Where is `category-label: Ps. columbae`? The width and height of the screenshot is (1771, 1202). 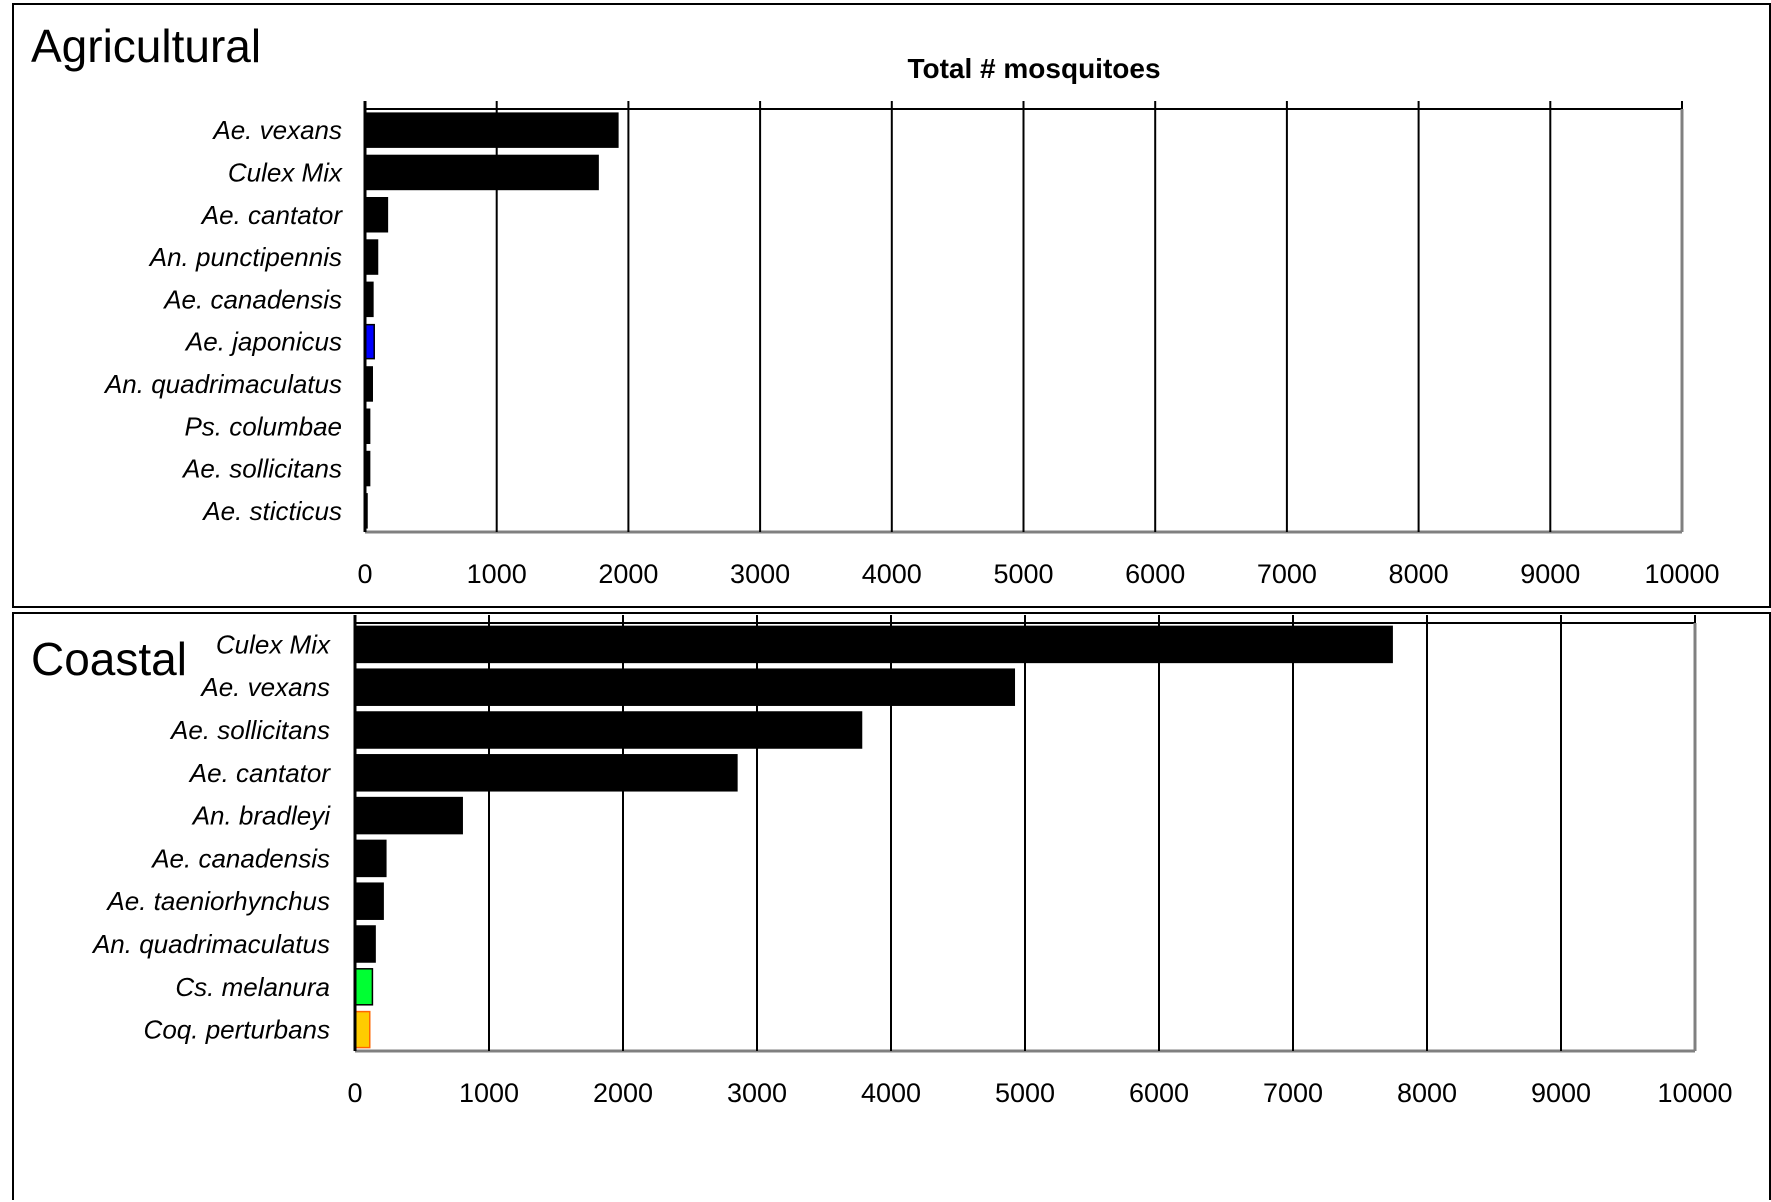
category-label: Ps. columbae is located at coordinates (263, 426).